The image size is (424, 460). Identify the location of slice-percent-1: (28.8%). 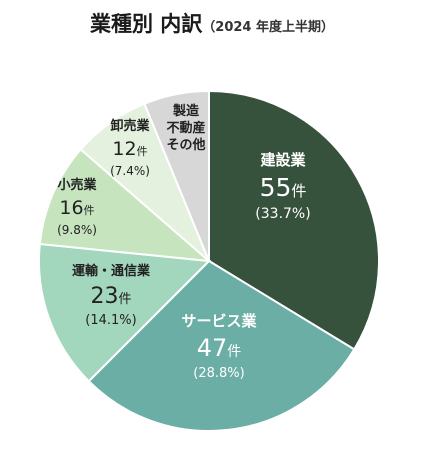
(218, 373).